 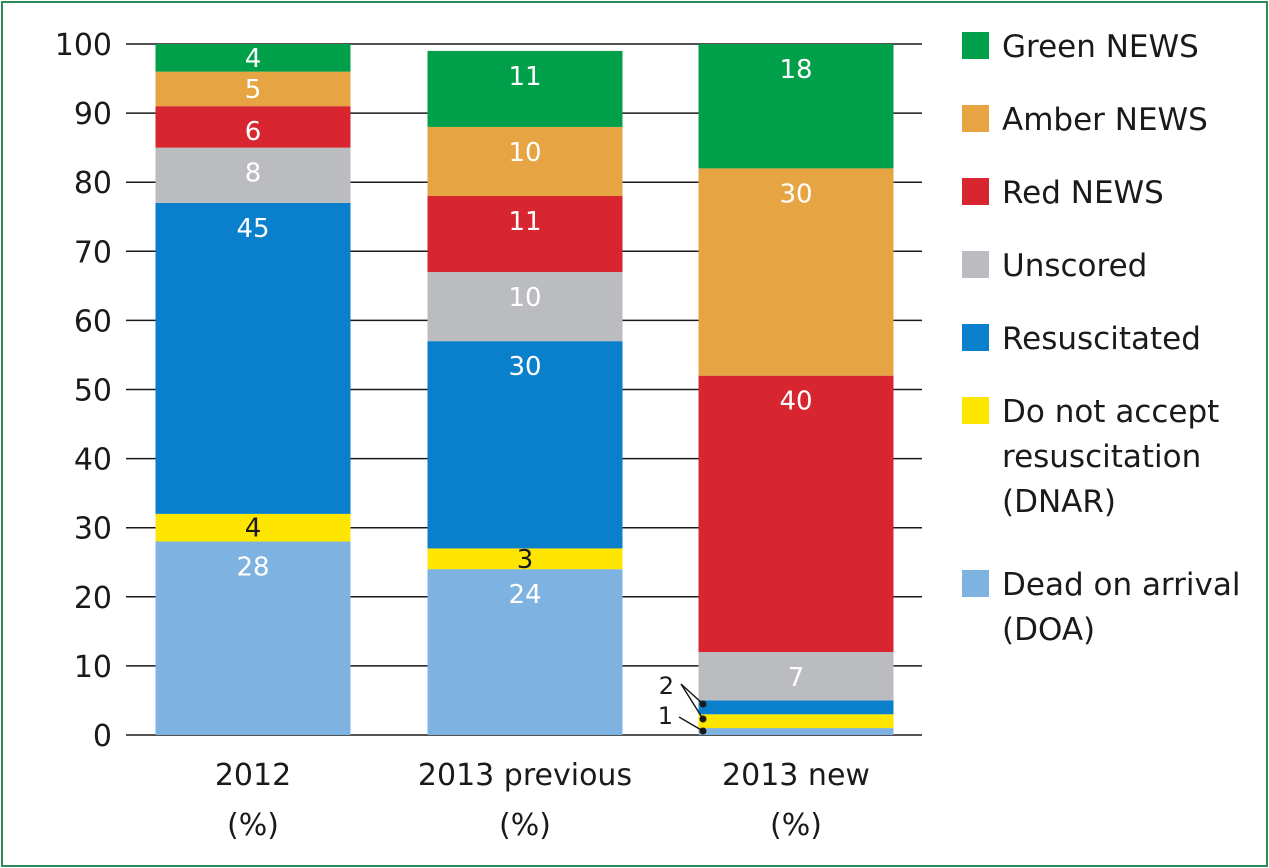 What do you see at coordinates (253, 775) in the screenshot?
I see `x-category-label: 2012` at bounding box center [253, 775].